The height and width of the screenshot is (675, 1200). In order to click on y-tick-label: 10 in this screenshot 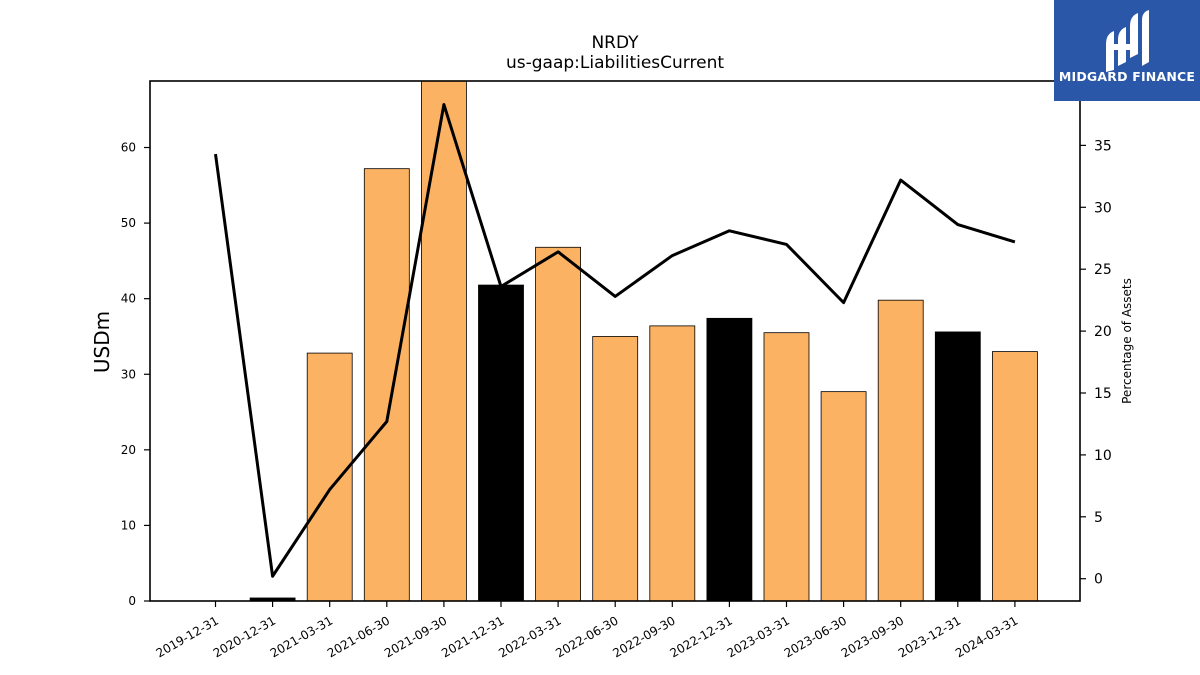, I will do `click(128, 525)`.